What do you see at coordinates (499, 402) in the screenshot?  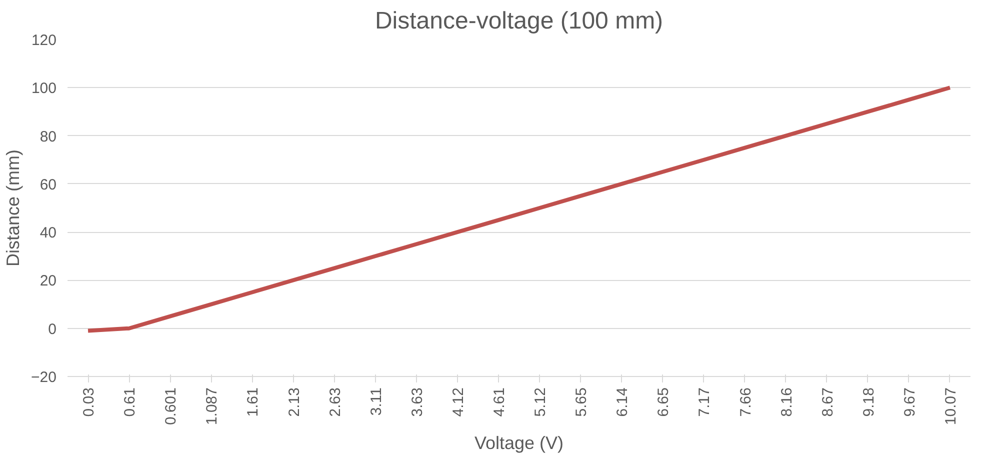 I see `x-tick-label: 4.61` at bounding box center [499, 402].